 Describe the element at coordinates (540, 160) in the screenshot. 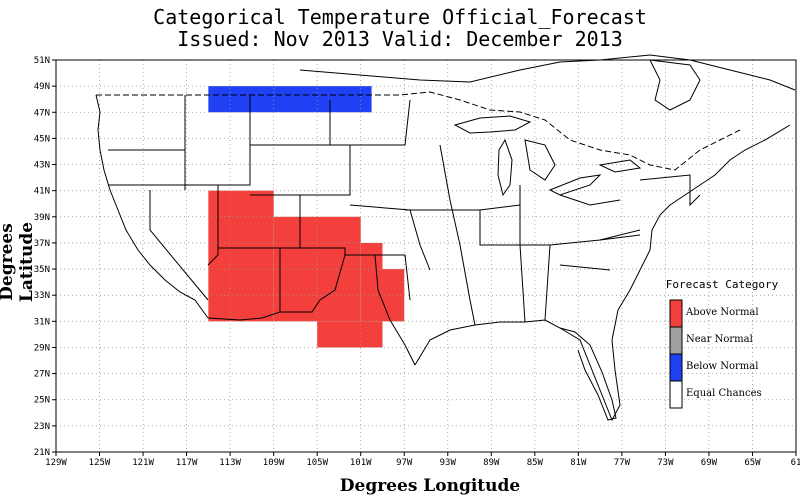

I see `lake-huron` at that location.